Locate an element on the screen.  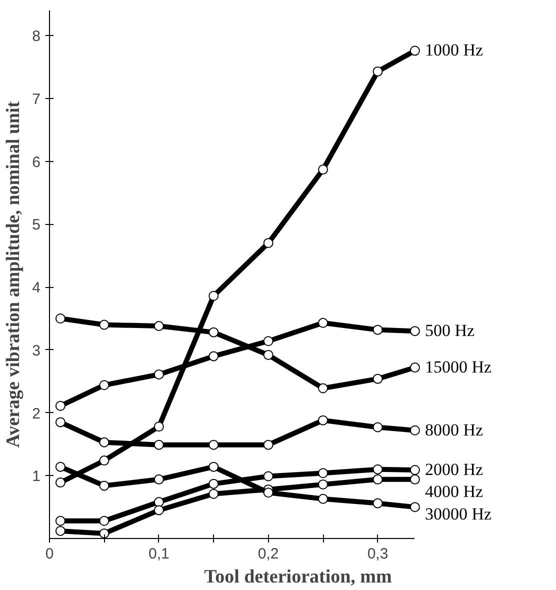
y-tick-label: 6 is located at coordinates (36, 162).